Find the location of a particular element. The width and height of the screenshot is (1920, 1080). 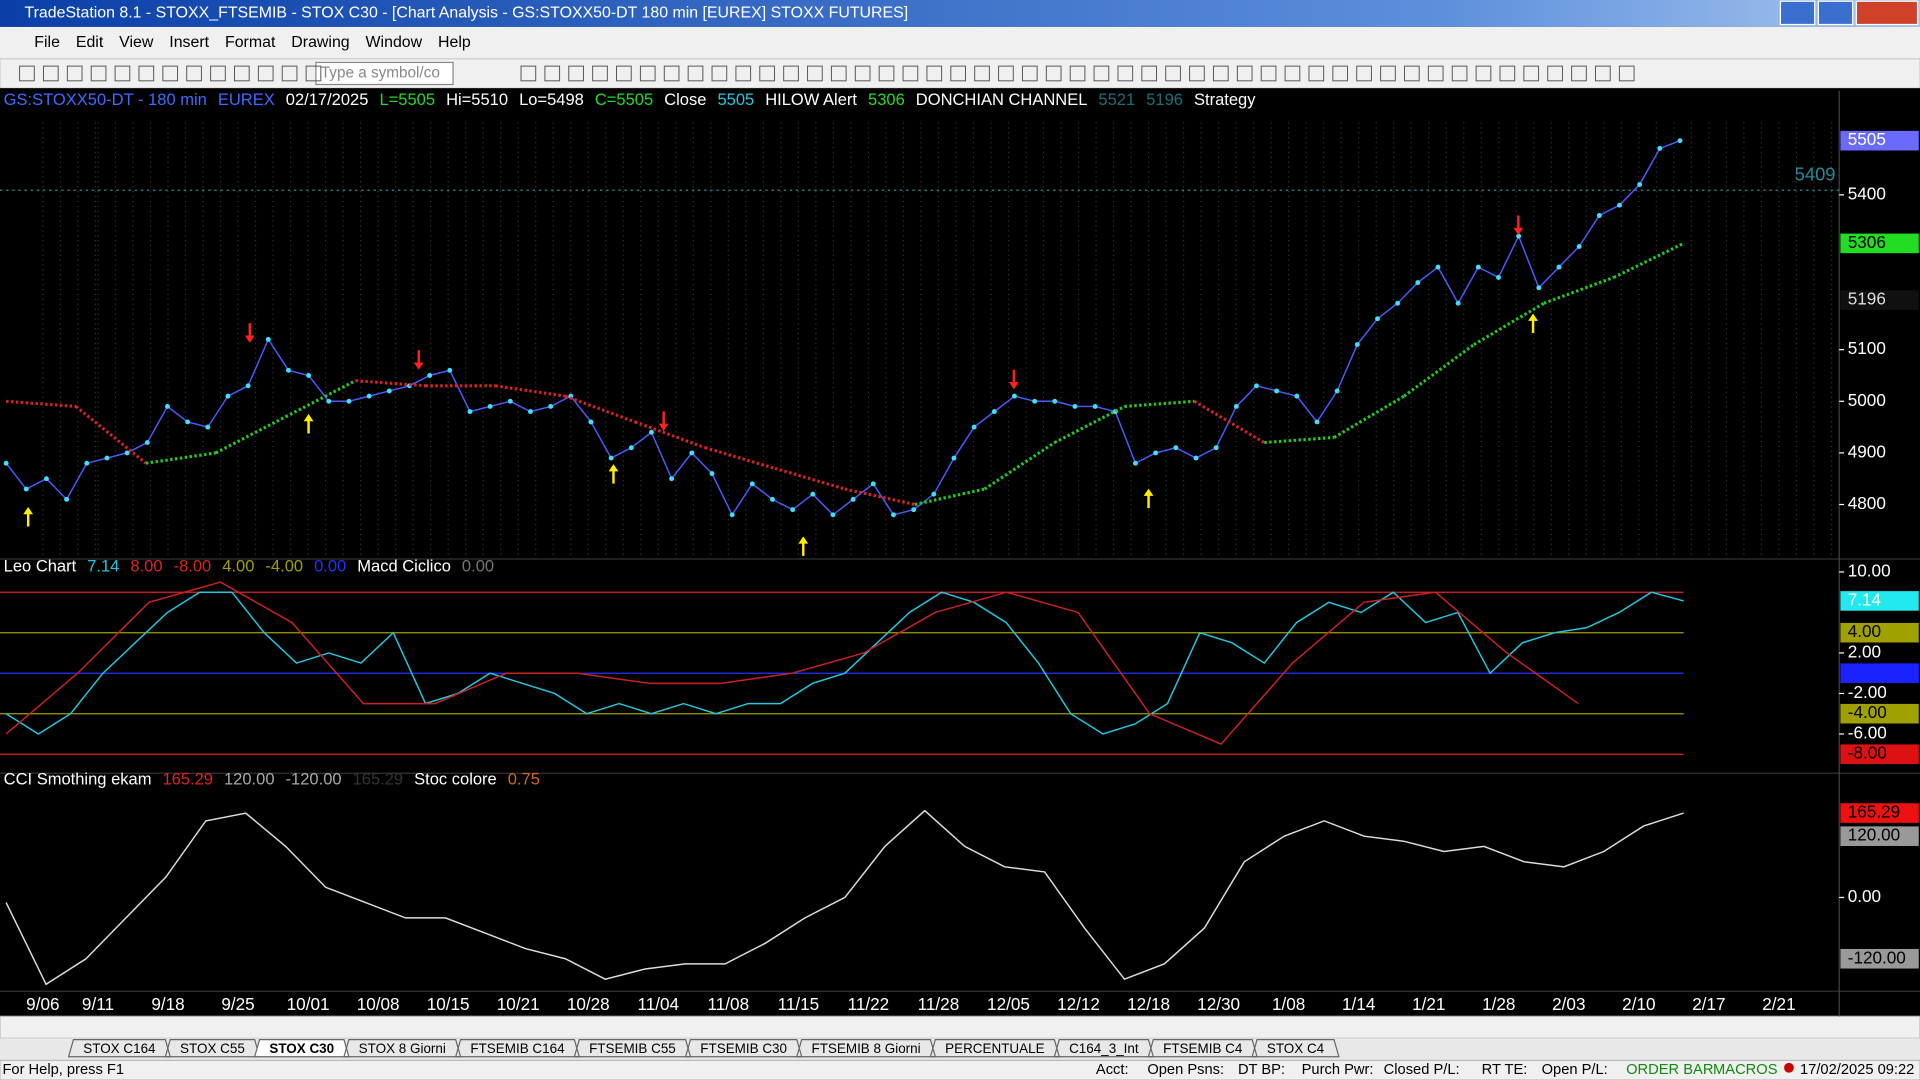

sheet-tab: FTSEMIB C55 is located at coordinates (632, 1048).